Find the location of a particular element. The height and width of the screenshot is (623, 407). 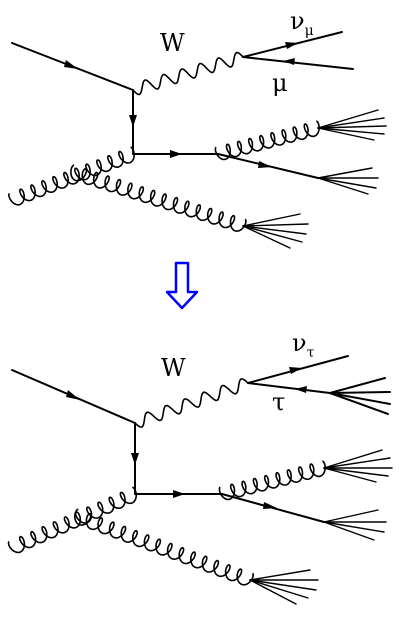

bottom-neutrino-arrow is located at coordinates (295, 370).